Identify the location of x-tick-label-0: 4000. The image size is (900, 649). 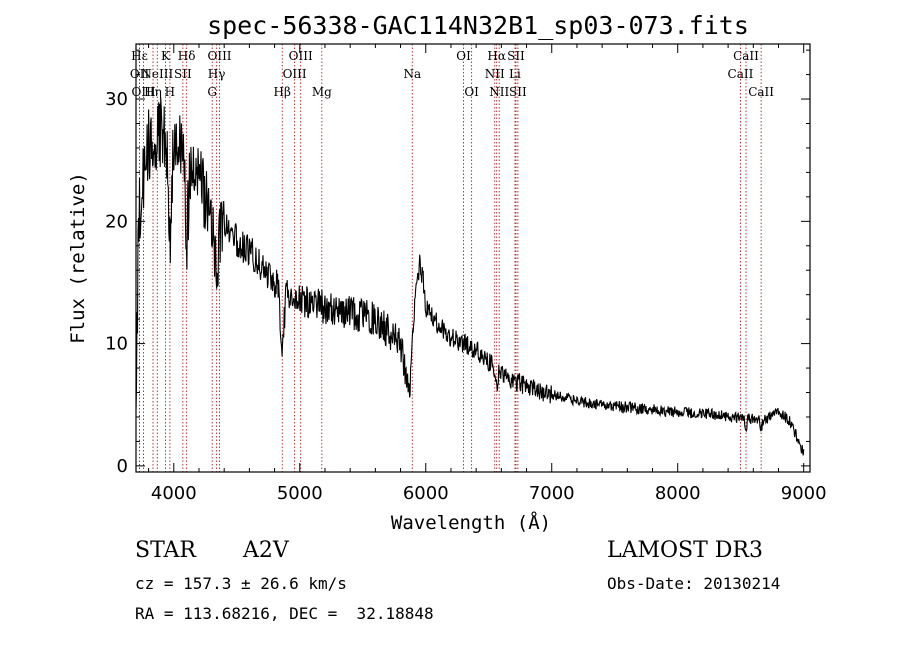
(174, 493).